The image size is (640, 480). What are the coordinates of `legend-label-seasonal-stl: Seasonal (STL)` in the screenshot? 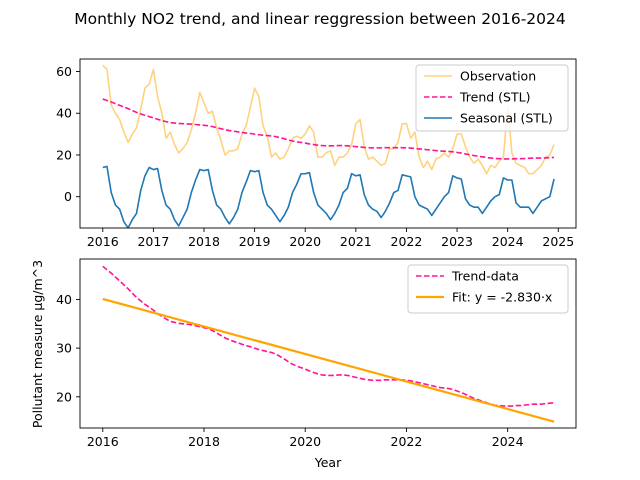 It's located at (506, 118).